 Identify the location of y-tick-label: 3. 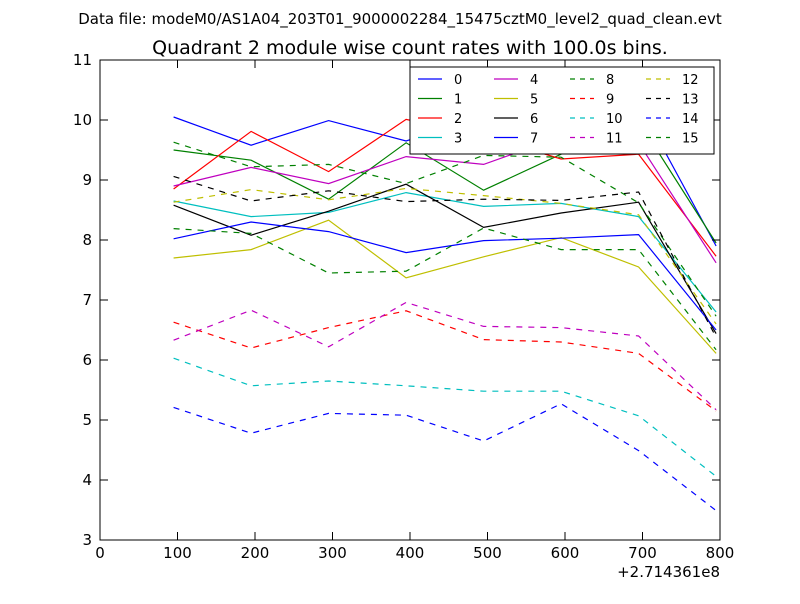
(87, 540).